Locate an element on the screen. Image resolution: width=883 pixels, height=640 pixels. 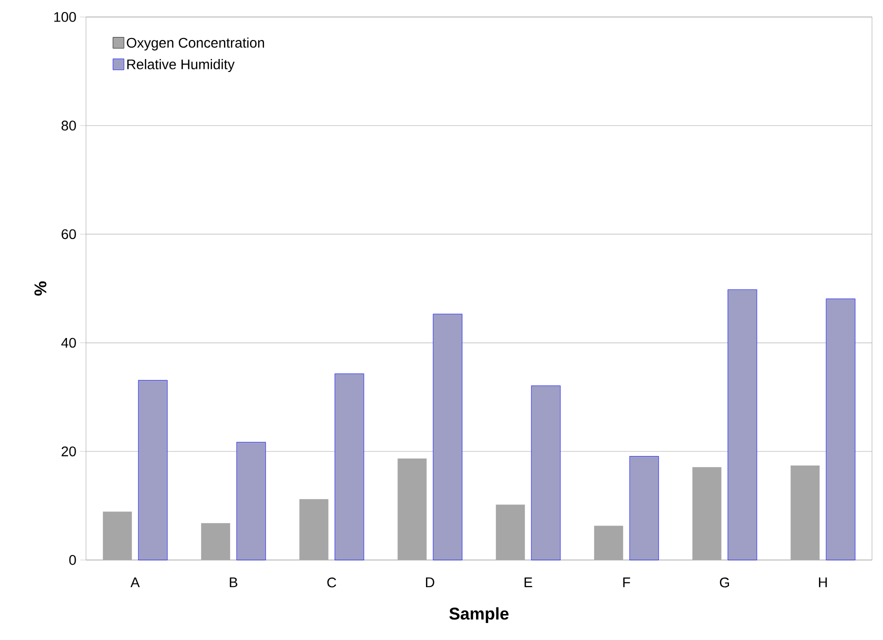
x-tick-label: F is located at coordinates (626, 583).